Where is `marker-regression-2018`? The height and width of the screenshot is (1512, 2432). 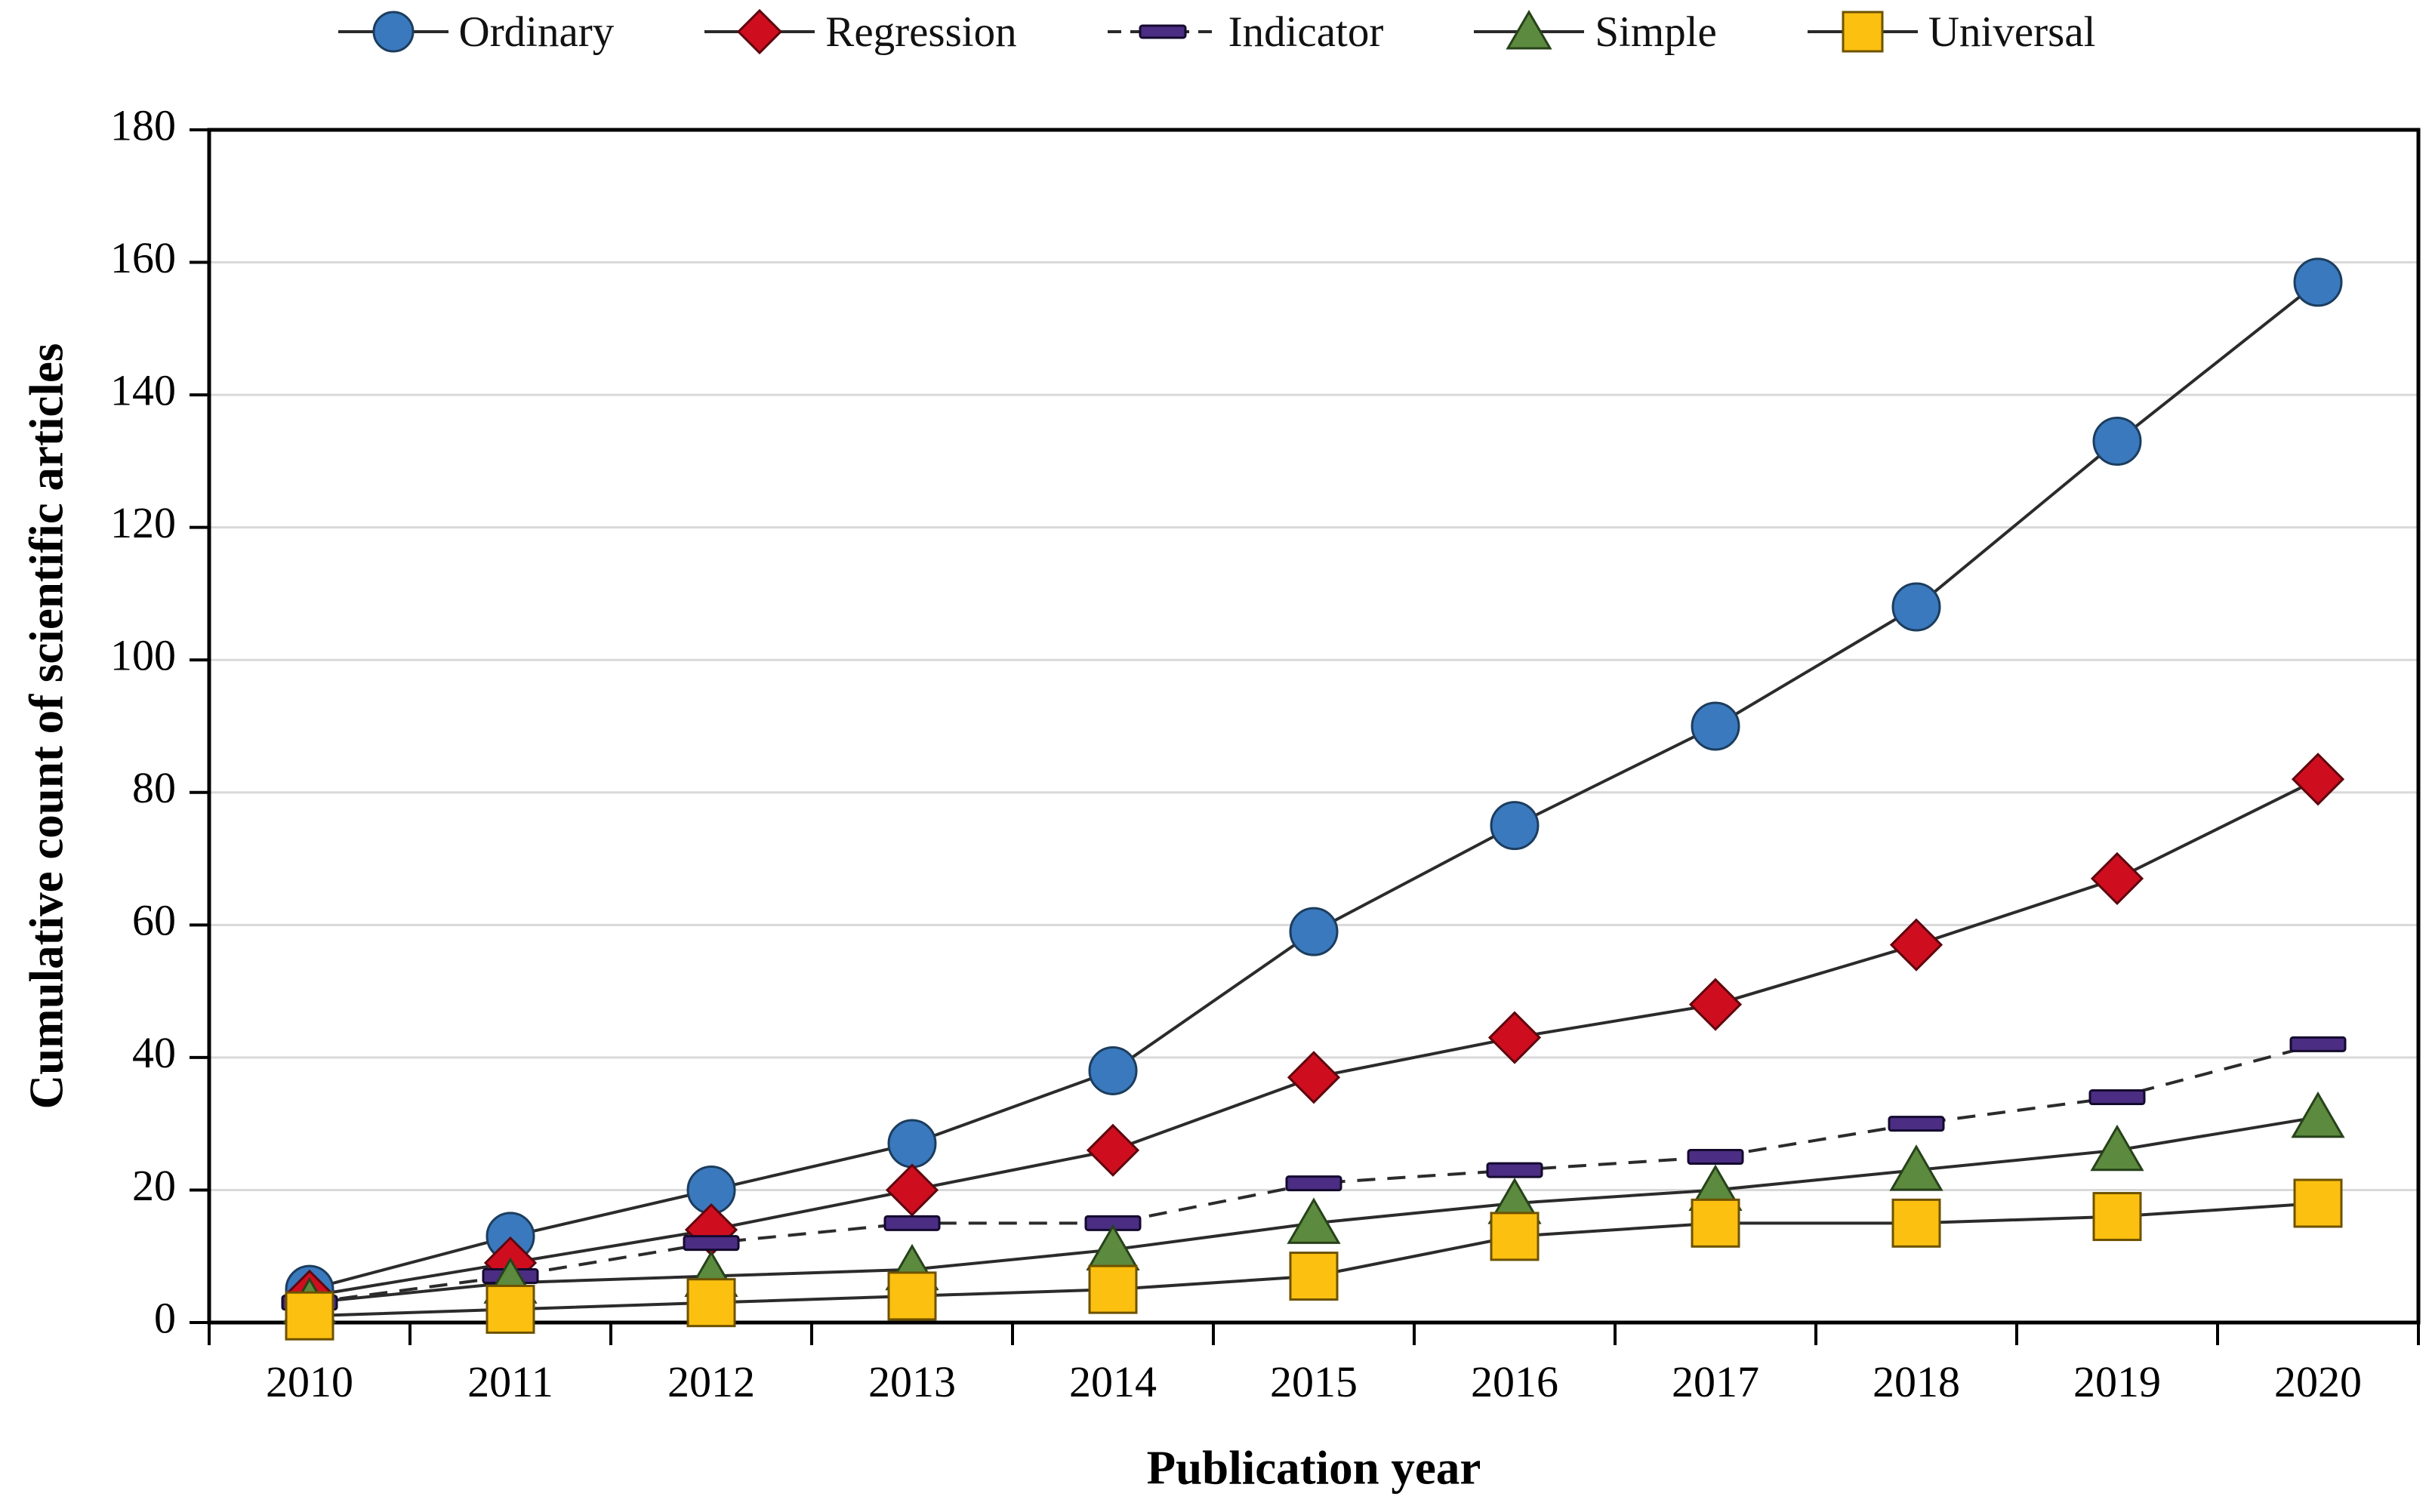 marker-regression-2018 is located at coordinates (1916, 945).